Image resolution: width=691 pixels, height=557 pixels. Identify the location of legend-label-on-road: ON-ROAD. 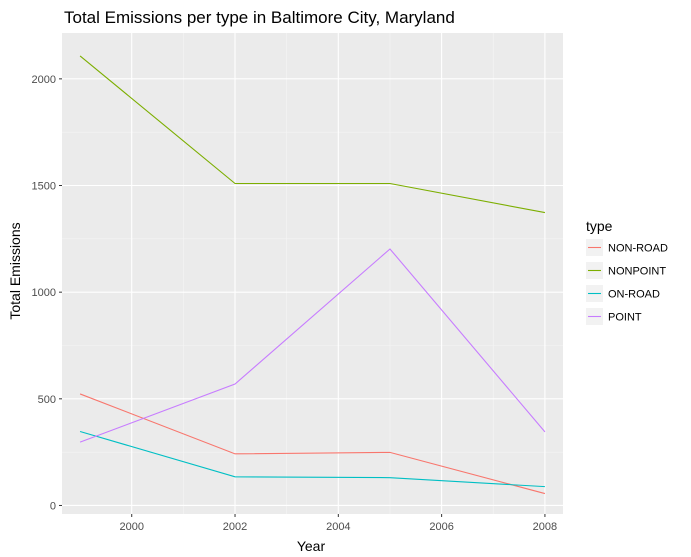
(634, 295).